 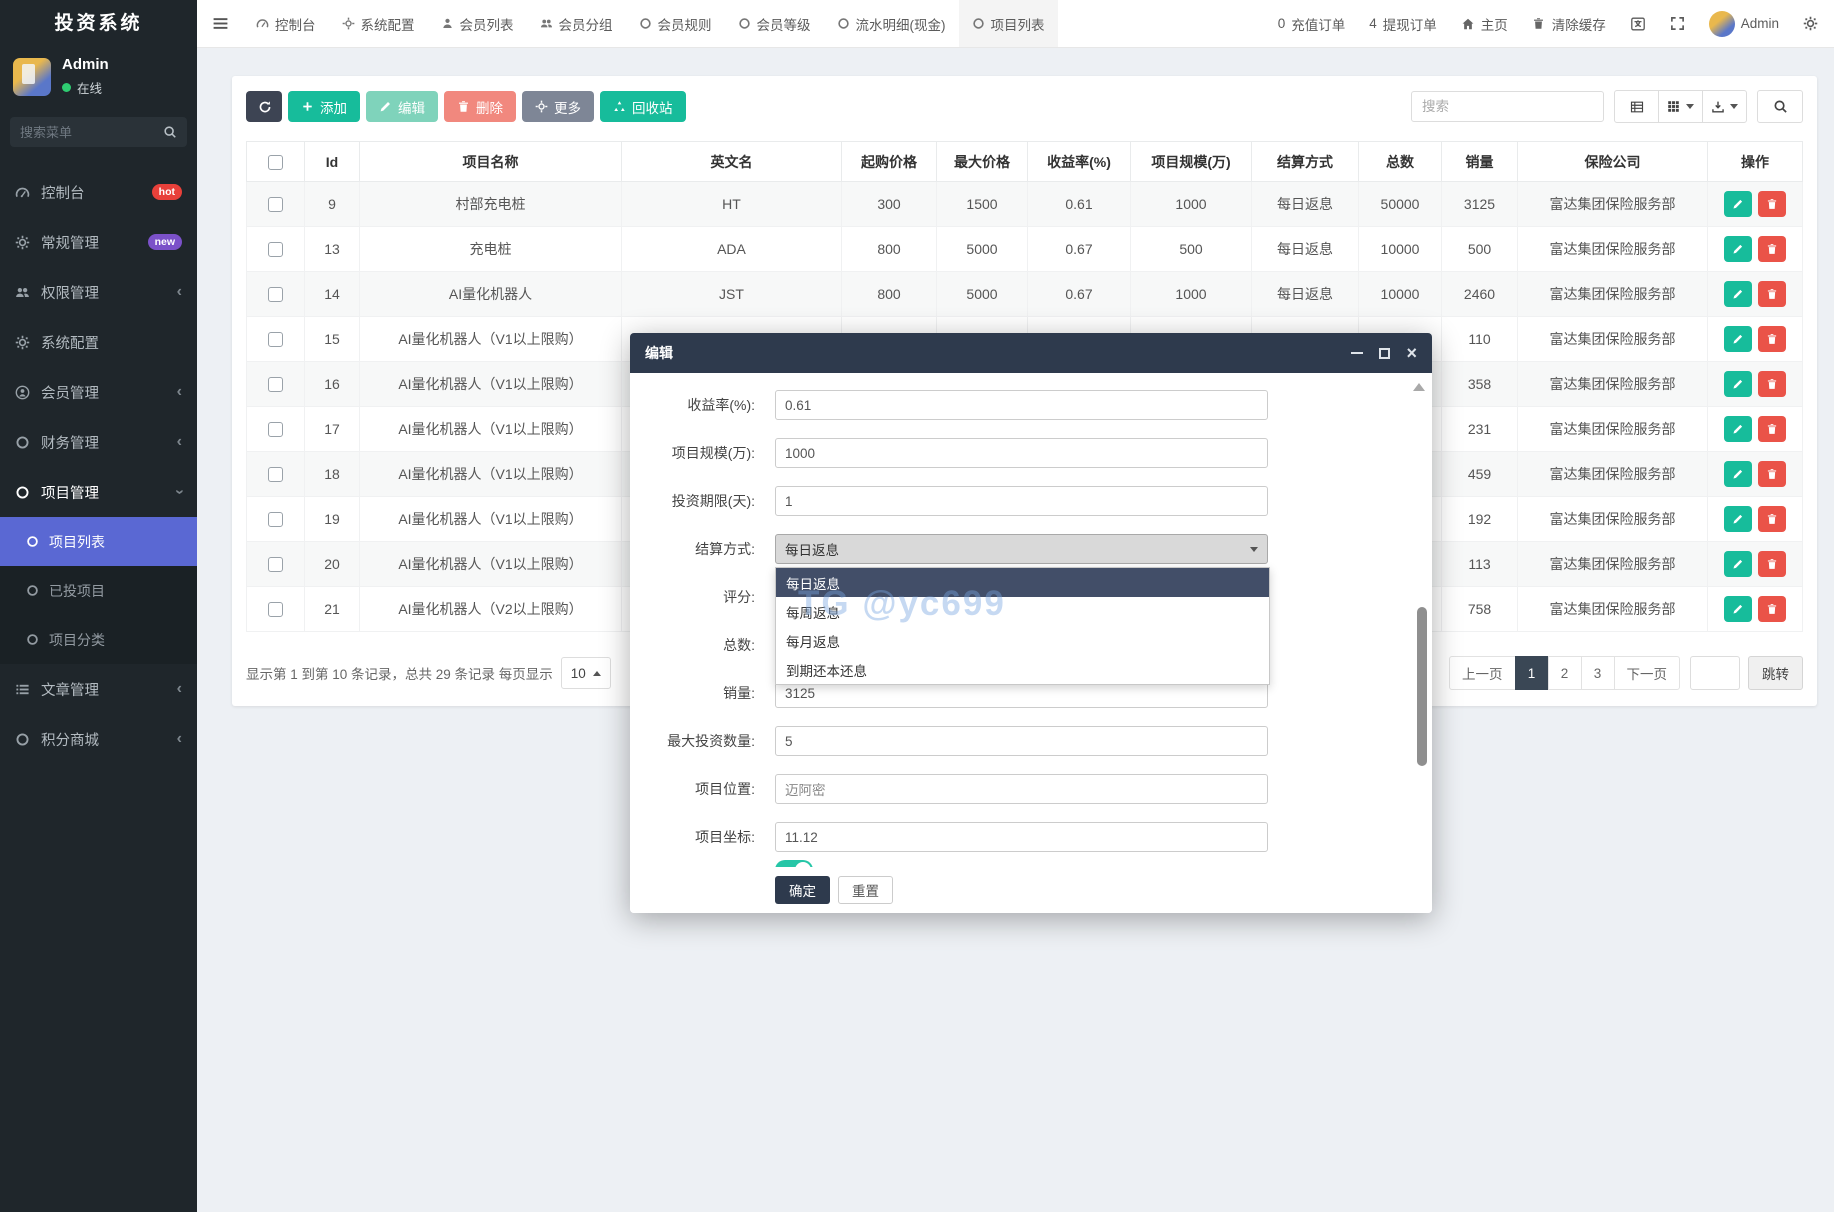 I want to click on hamburger-icon, so click(x=220, y=23).